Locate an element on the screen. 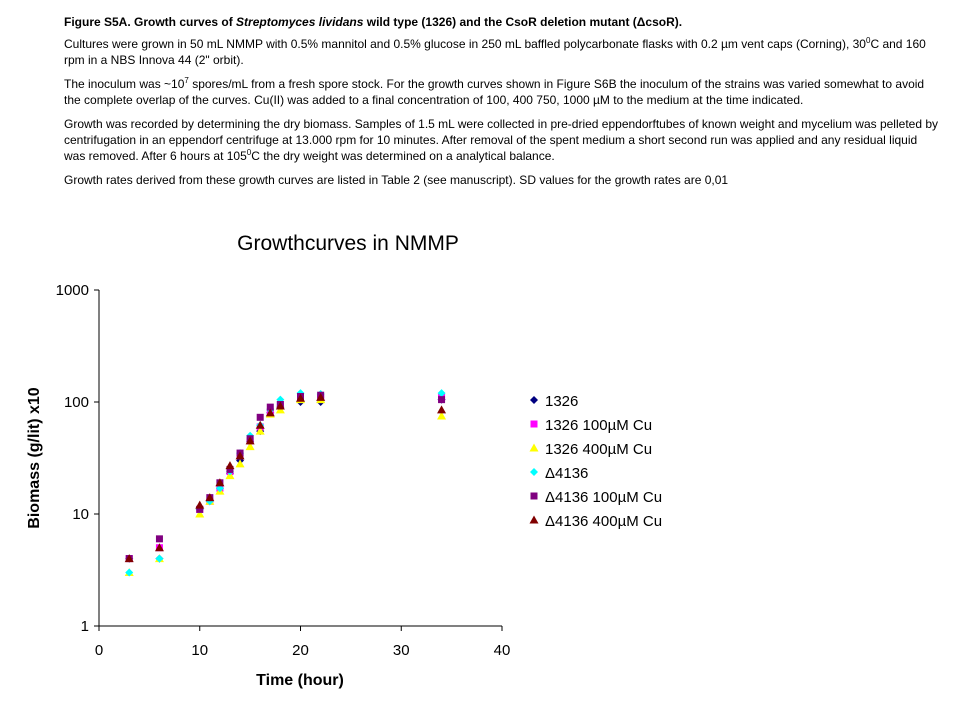 This screenshot has height=720, width=960. legend-label: Δ4136 is located at coordinates (566, 473).